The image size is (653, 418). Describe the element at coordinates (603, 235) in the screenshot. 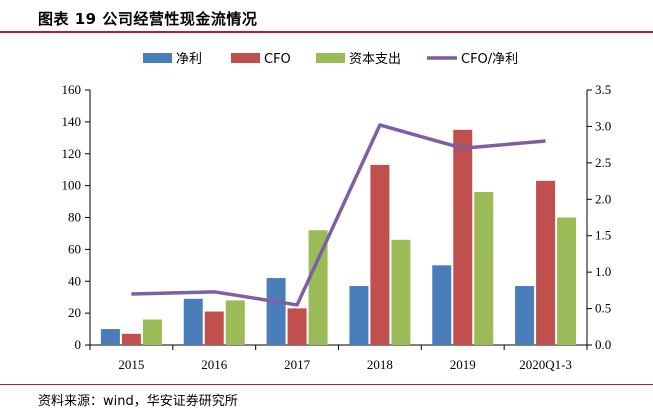

I see `right-tick-label: 1.5` at that location.